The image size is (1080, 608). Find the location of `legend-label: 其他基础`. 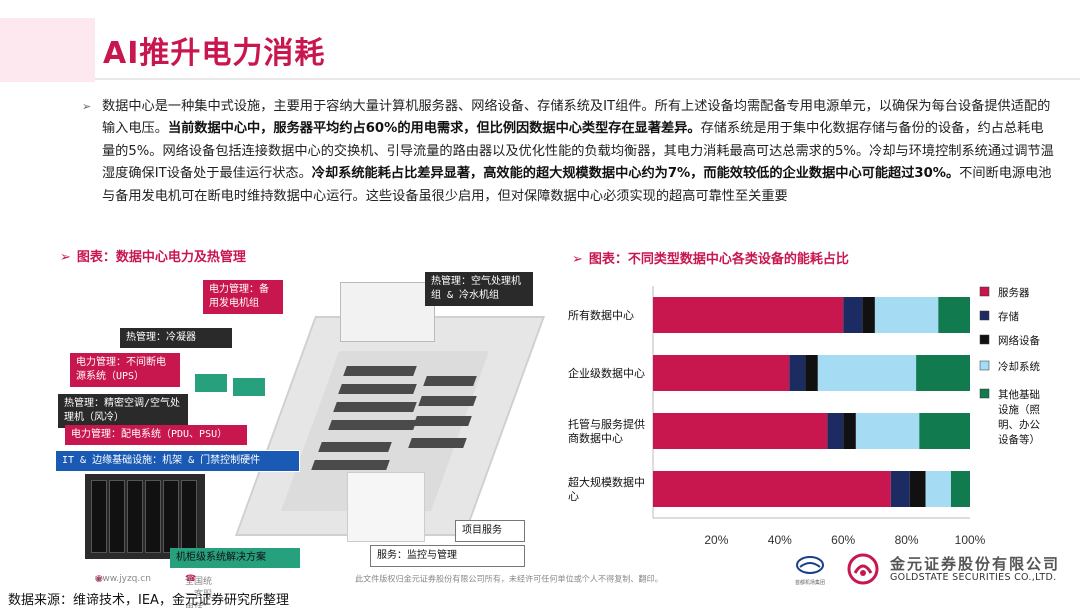

legend-label: 其他基础 is located at coordinates (1019, 394).